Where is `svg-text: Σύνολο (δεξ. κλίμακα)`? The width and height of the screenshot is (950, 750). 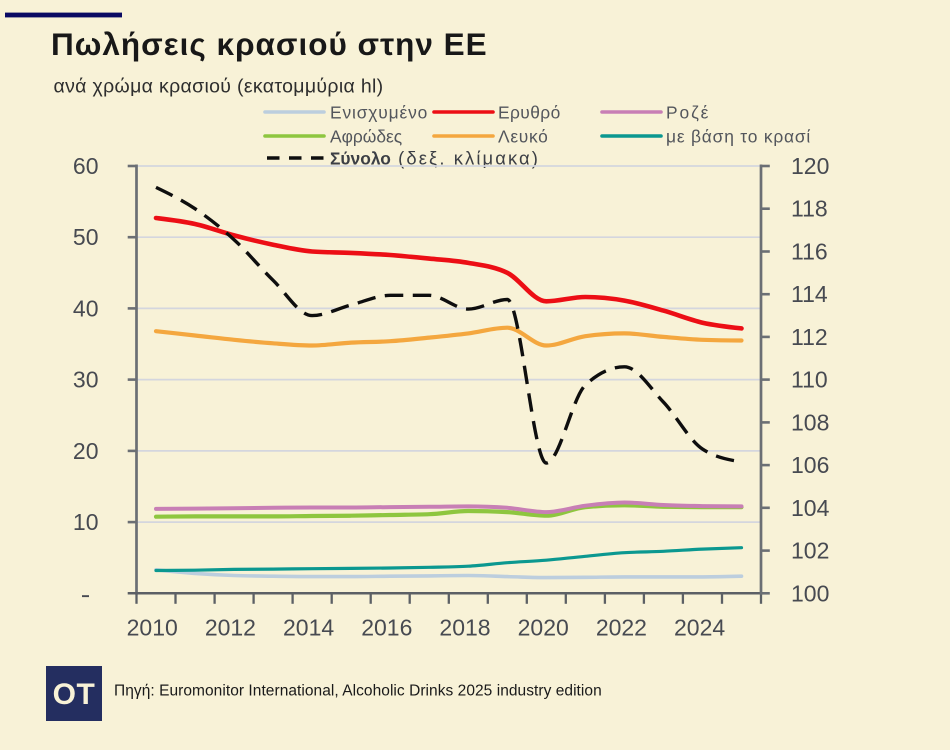 svg-text: Σύνολο (δεξ. κλίμακα) is located at coordinates (435, 158).